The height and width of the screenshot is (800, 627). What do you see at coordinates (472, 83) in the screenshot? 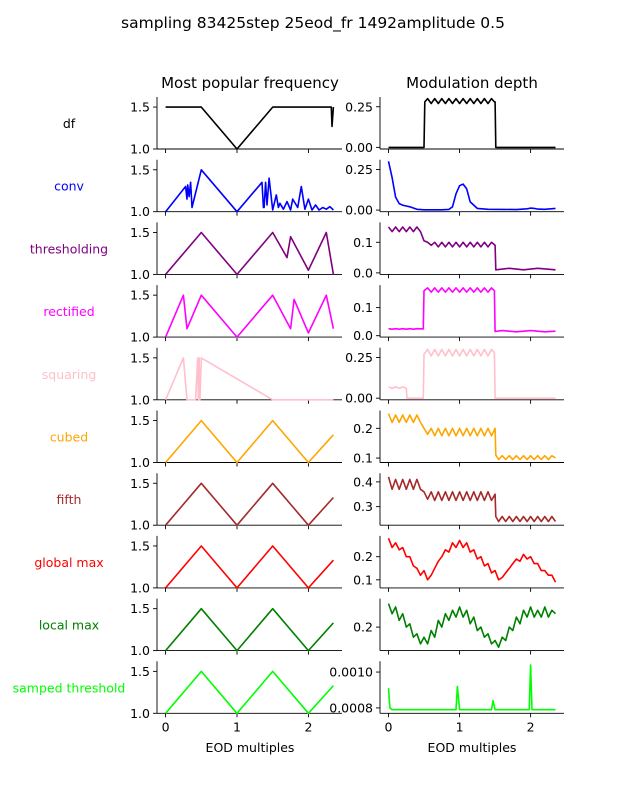
I see `col-title-depth: Modulation depth` at bounding box center [472, 83].